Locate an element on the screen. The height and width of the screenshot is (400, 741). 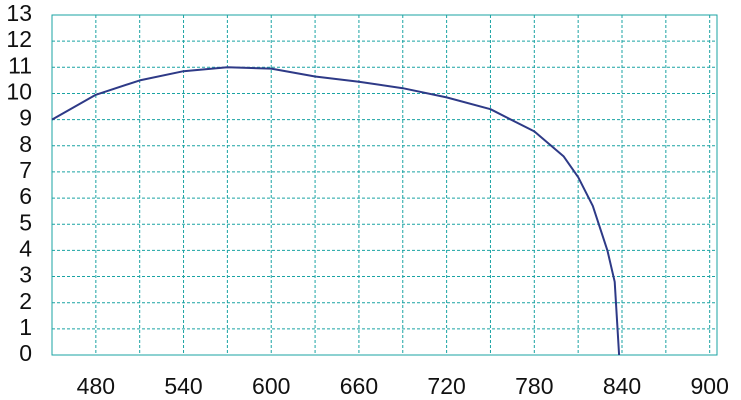
y-tick-label: 5 is located at coordinates (25, 222).